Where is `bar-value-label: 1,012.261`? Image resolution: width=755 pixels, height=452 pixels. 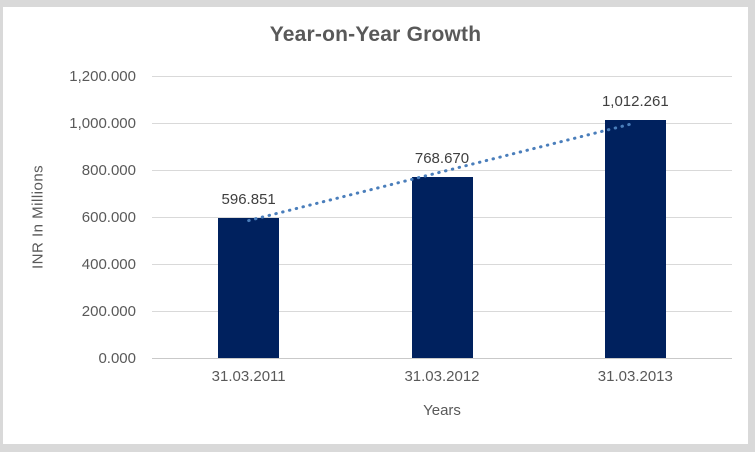
bar-value-label: 1,012.261 is located at coordinates (635, 102).